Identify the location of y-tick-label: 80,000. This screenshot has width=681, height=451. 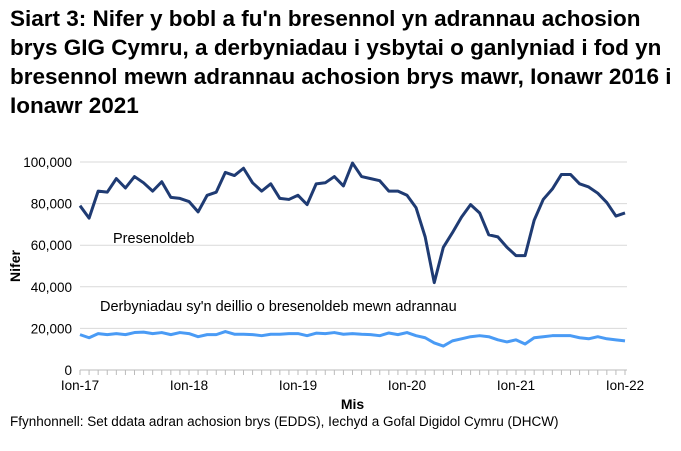
(51, 204).